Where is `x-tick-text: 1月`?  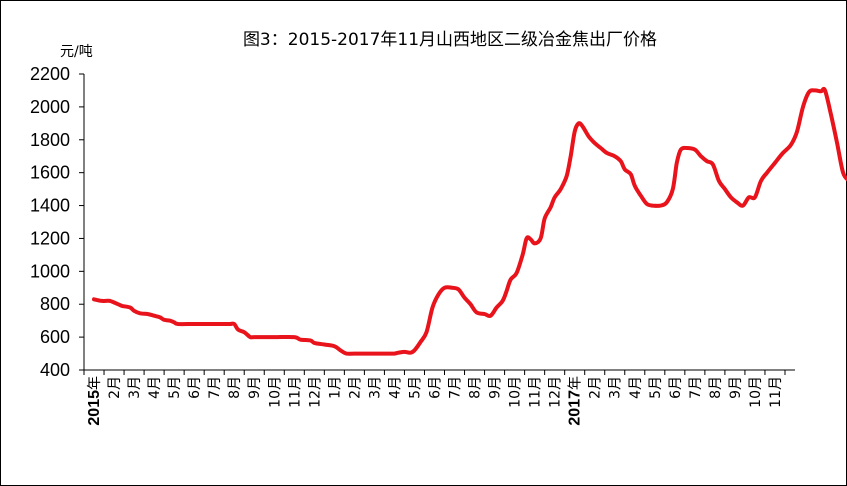
x-tick-text: 1月 is located at coordinates (335, 387).